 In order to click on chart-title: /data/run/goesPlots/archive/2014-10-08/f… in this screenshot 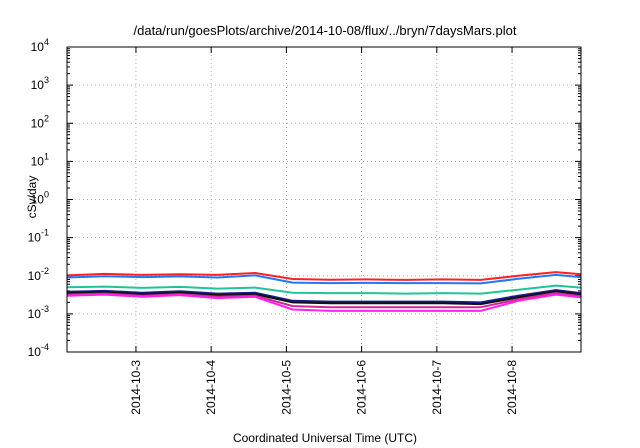, I will do `click(325, 30)`.